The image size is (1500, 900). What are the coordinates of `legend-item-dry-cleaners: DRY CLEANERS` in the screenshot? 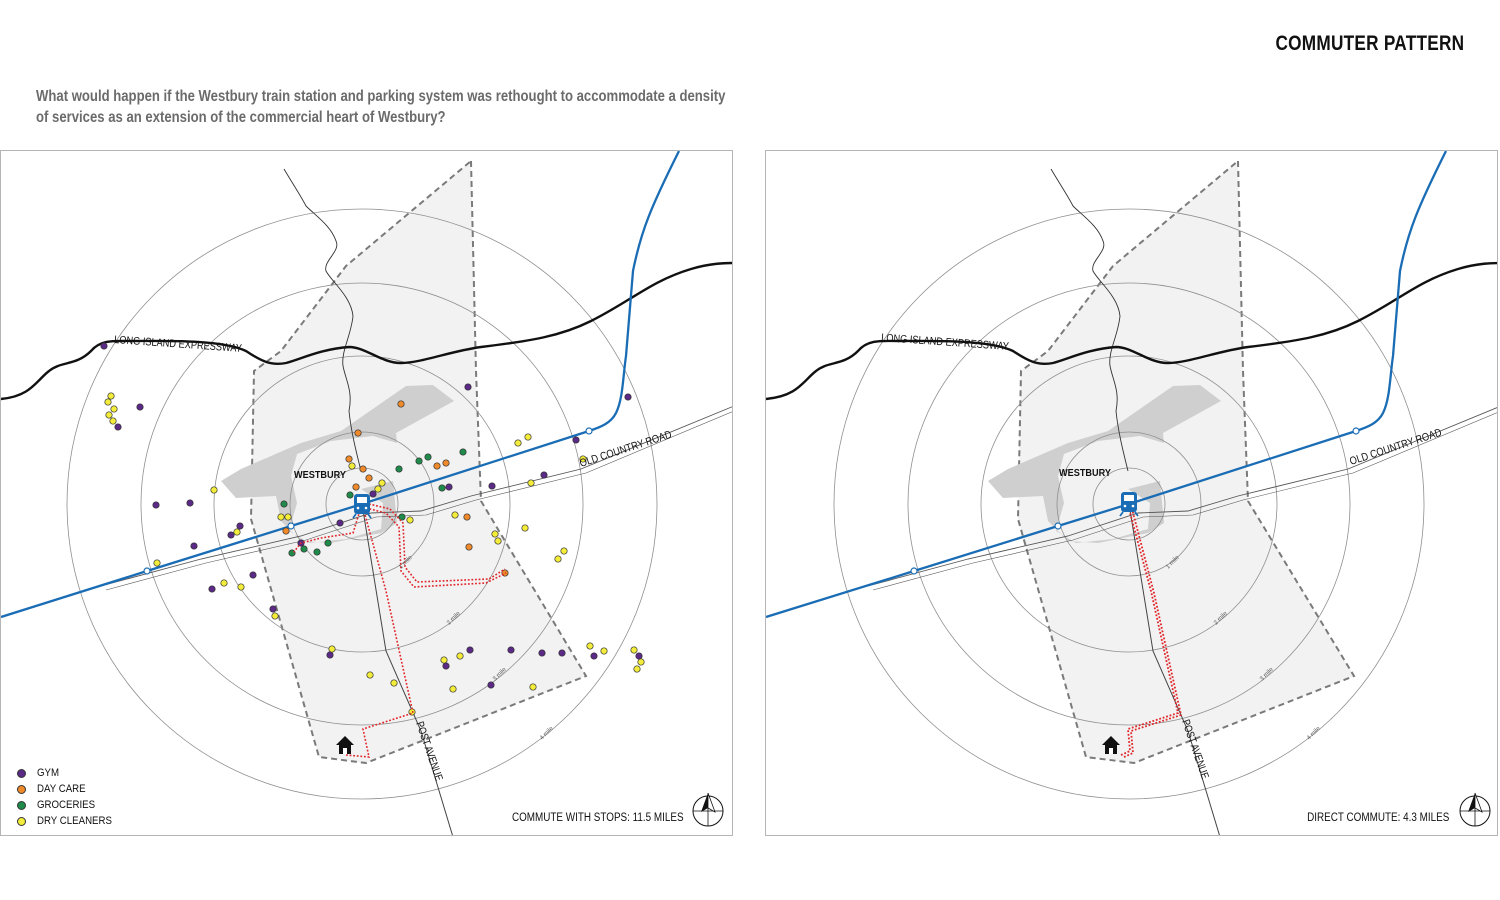 It's located at (69, 821).